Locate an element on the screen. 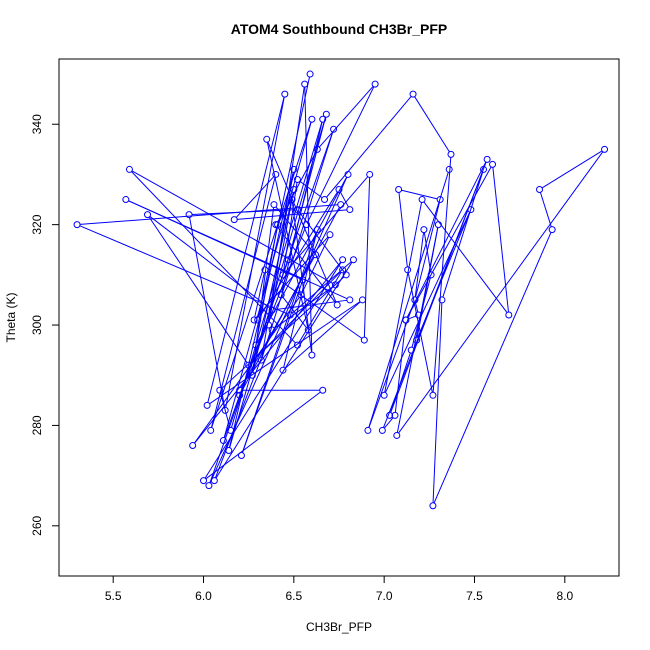 The width and height of the screenshot is (650, 650). x-axis-label: CH3Br_PFP is located at coordinates (339, 627).